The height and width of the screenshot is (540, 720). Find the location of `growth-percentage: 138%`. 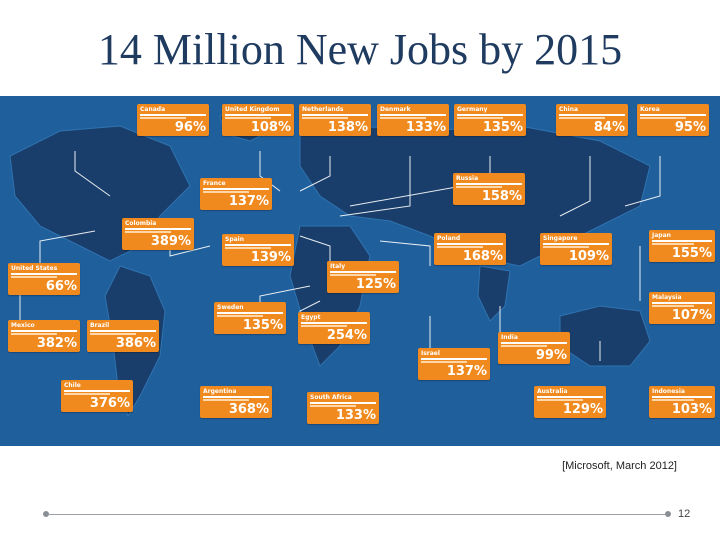

growth-percentage: 138% is located at coordinates (347, 127).